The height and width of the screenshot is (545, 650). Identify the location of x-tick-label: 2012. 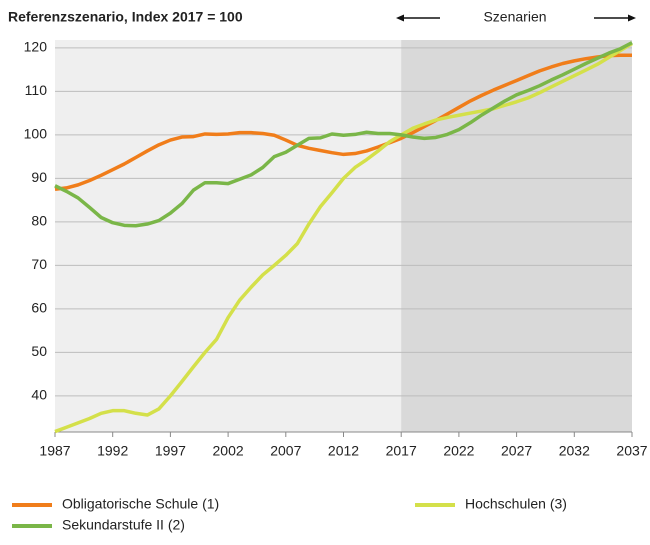
(343, 451).